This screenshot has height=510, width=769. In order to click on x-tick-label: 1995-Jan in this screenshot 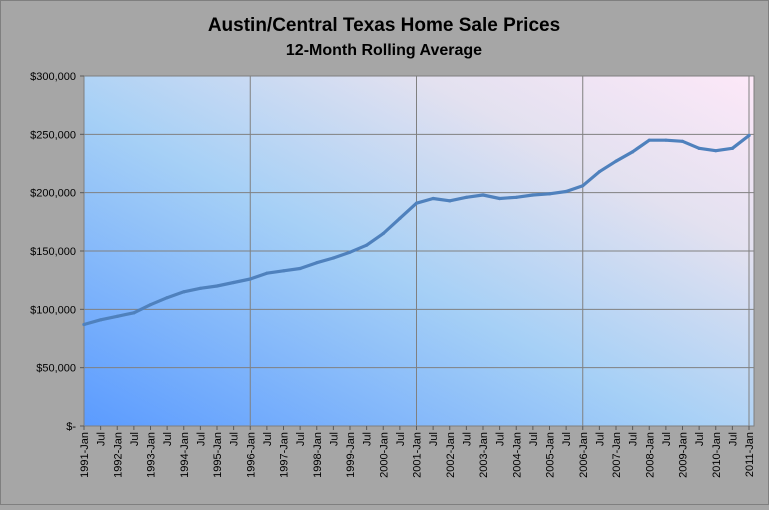, I will do `click(218, 455)`.